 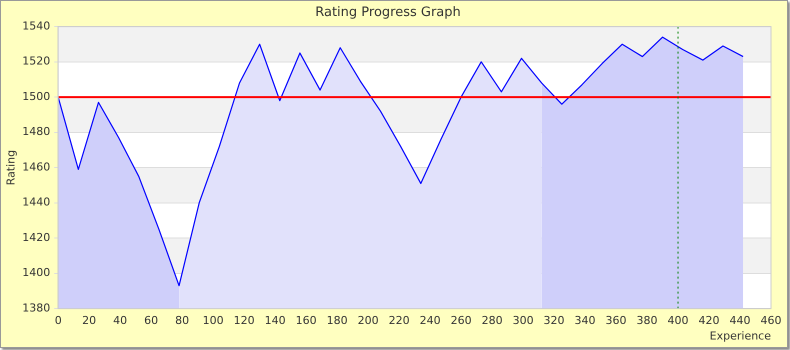 I want to click on x-tick-label: 120, so click(x=244, y=321).